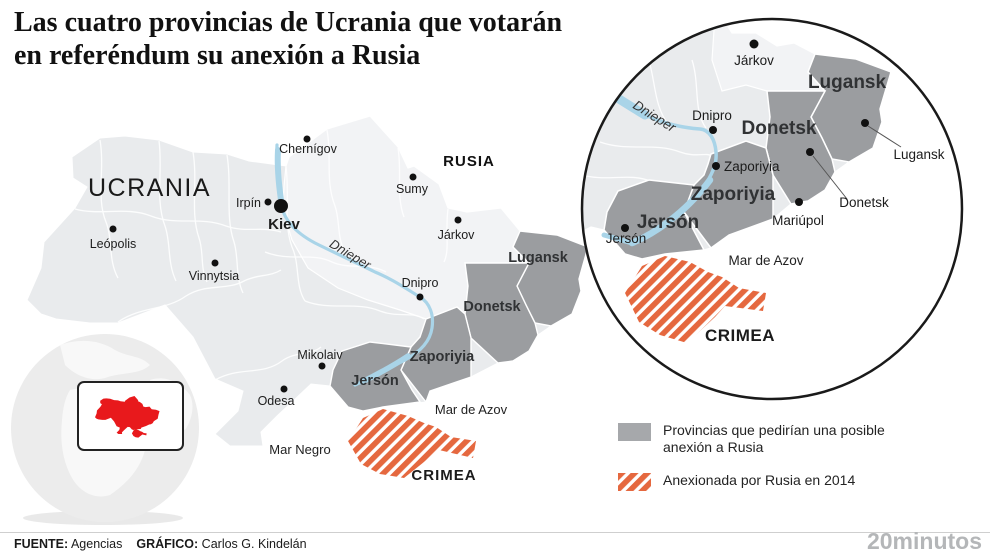  What do you see at coordinates (864, 202) in the screenshot?
I see `inset-city-donetsk: Donetsk` at bounding box center [864, 202].